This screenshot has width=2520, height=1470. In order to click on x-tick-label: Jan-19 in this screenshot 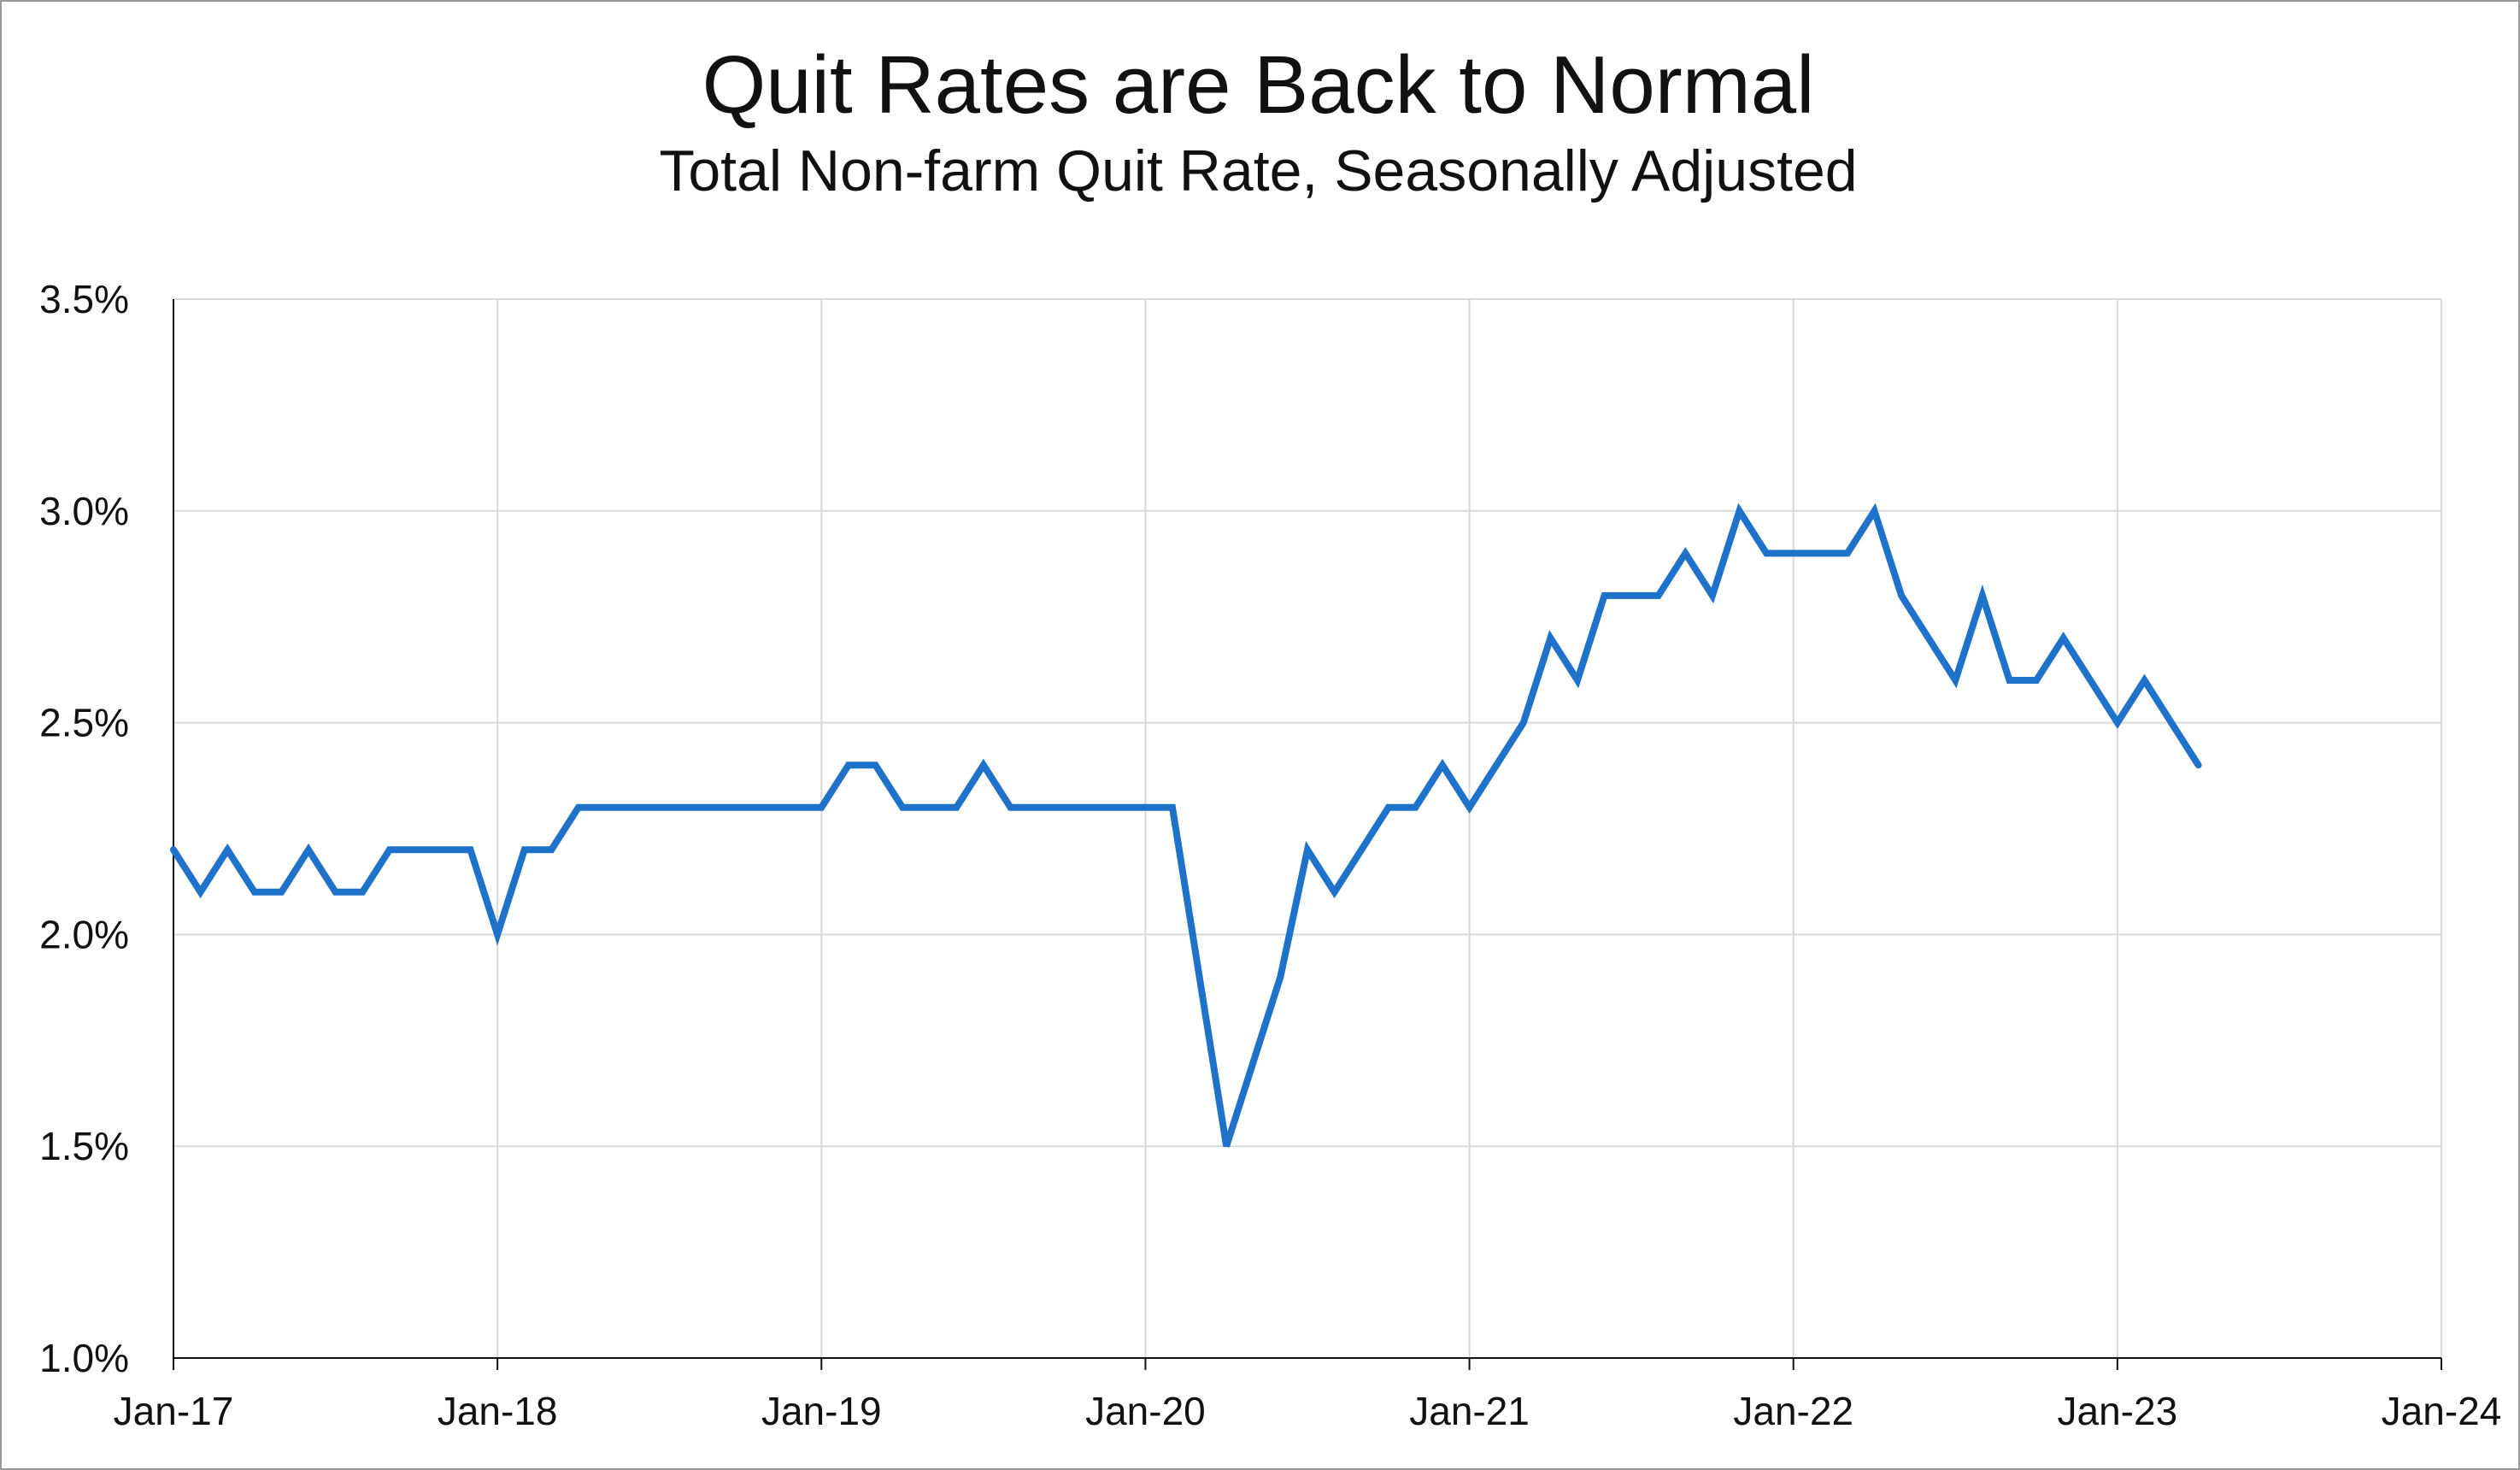, I will do `click(821, 1411)`.